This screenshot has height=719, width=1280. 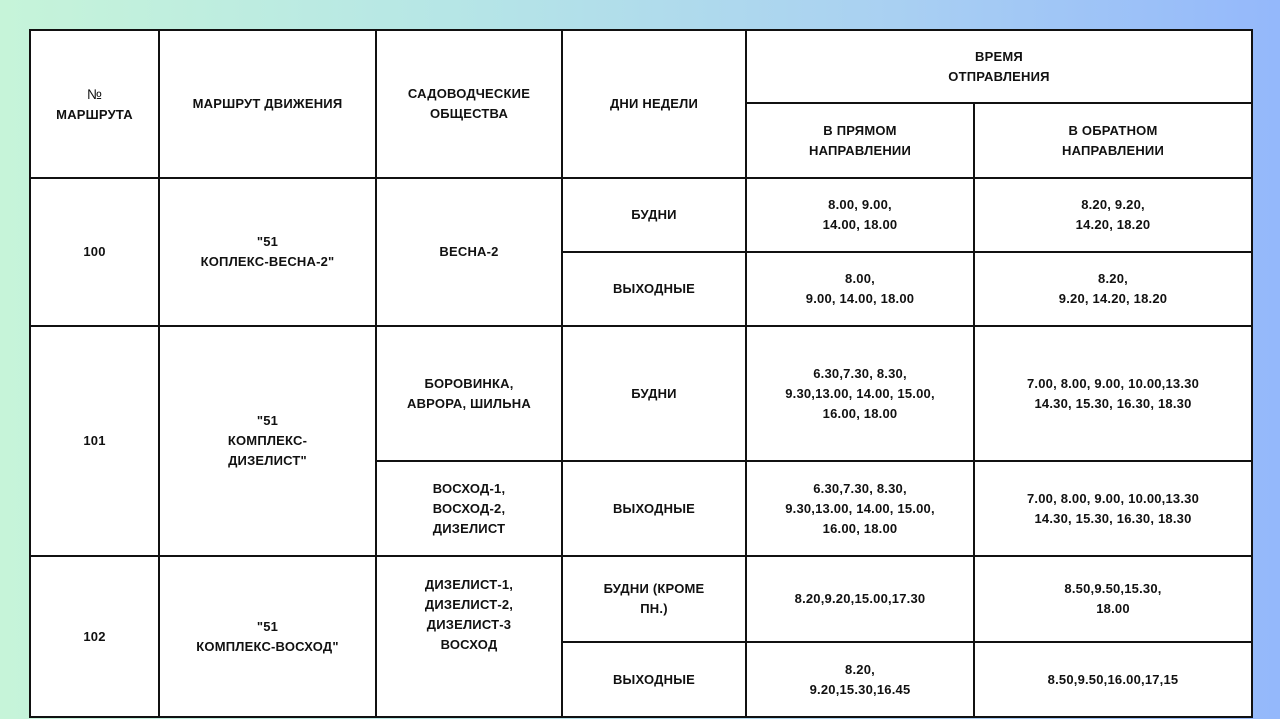 I want to click on number-sign: №, so click(x=94, y=93).